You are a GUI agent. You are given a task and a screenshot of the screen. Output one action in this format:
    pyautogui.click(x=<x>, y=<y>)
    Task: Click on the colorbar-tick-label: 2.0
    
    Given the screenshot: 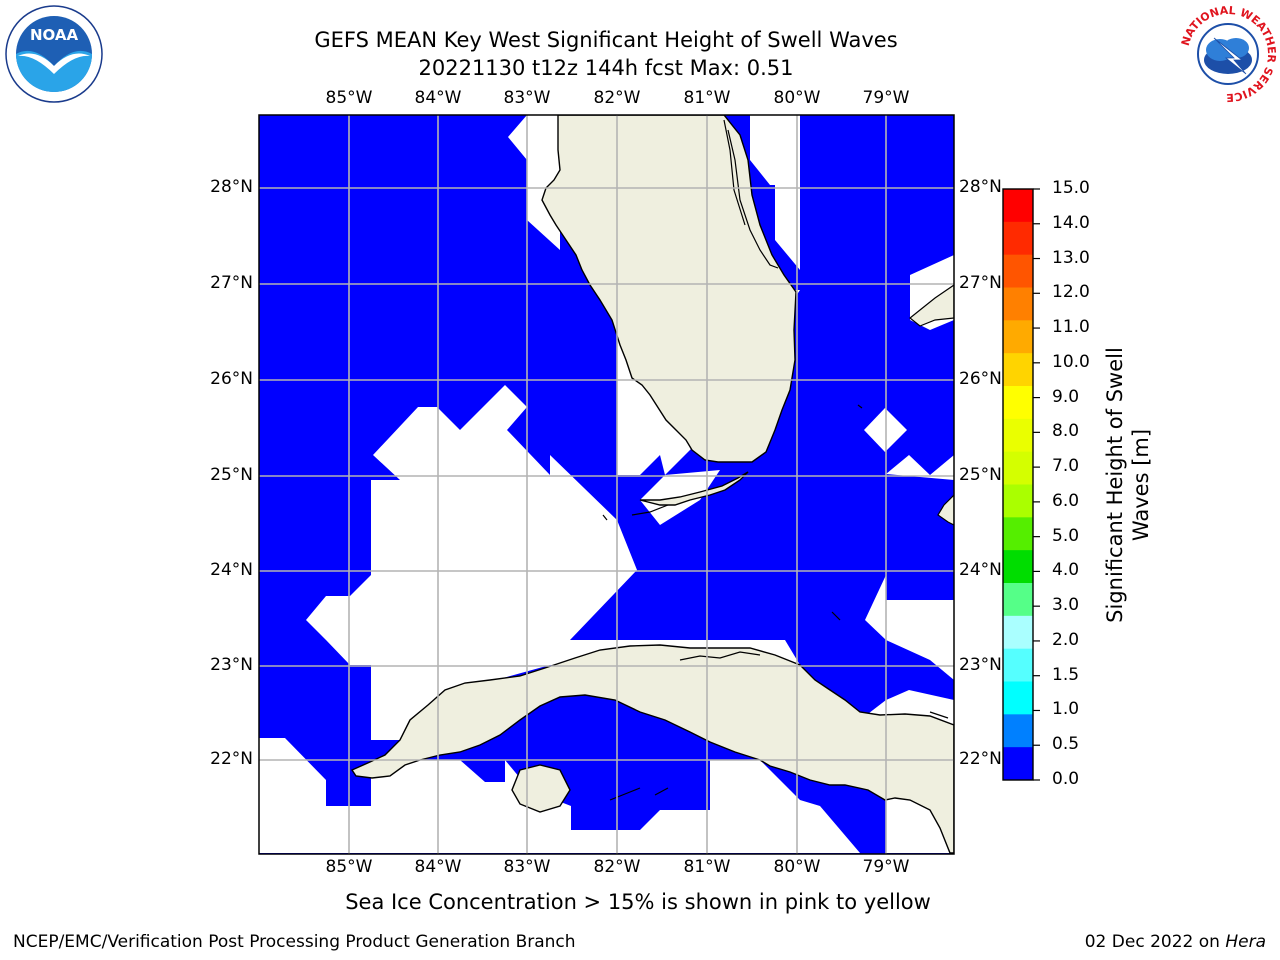 What is the action you would take?
    pyautogui.click(x=1066, y=639)
    